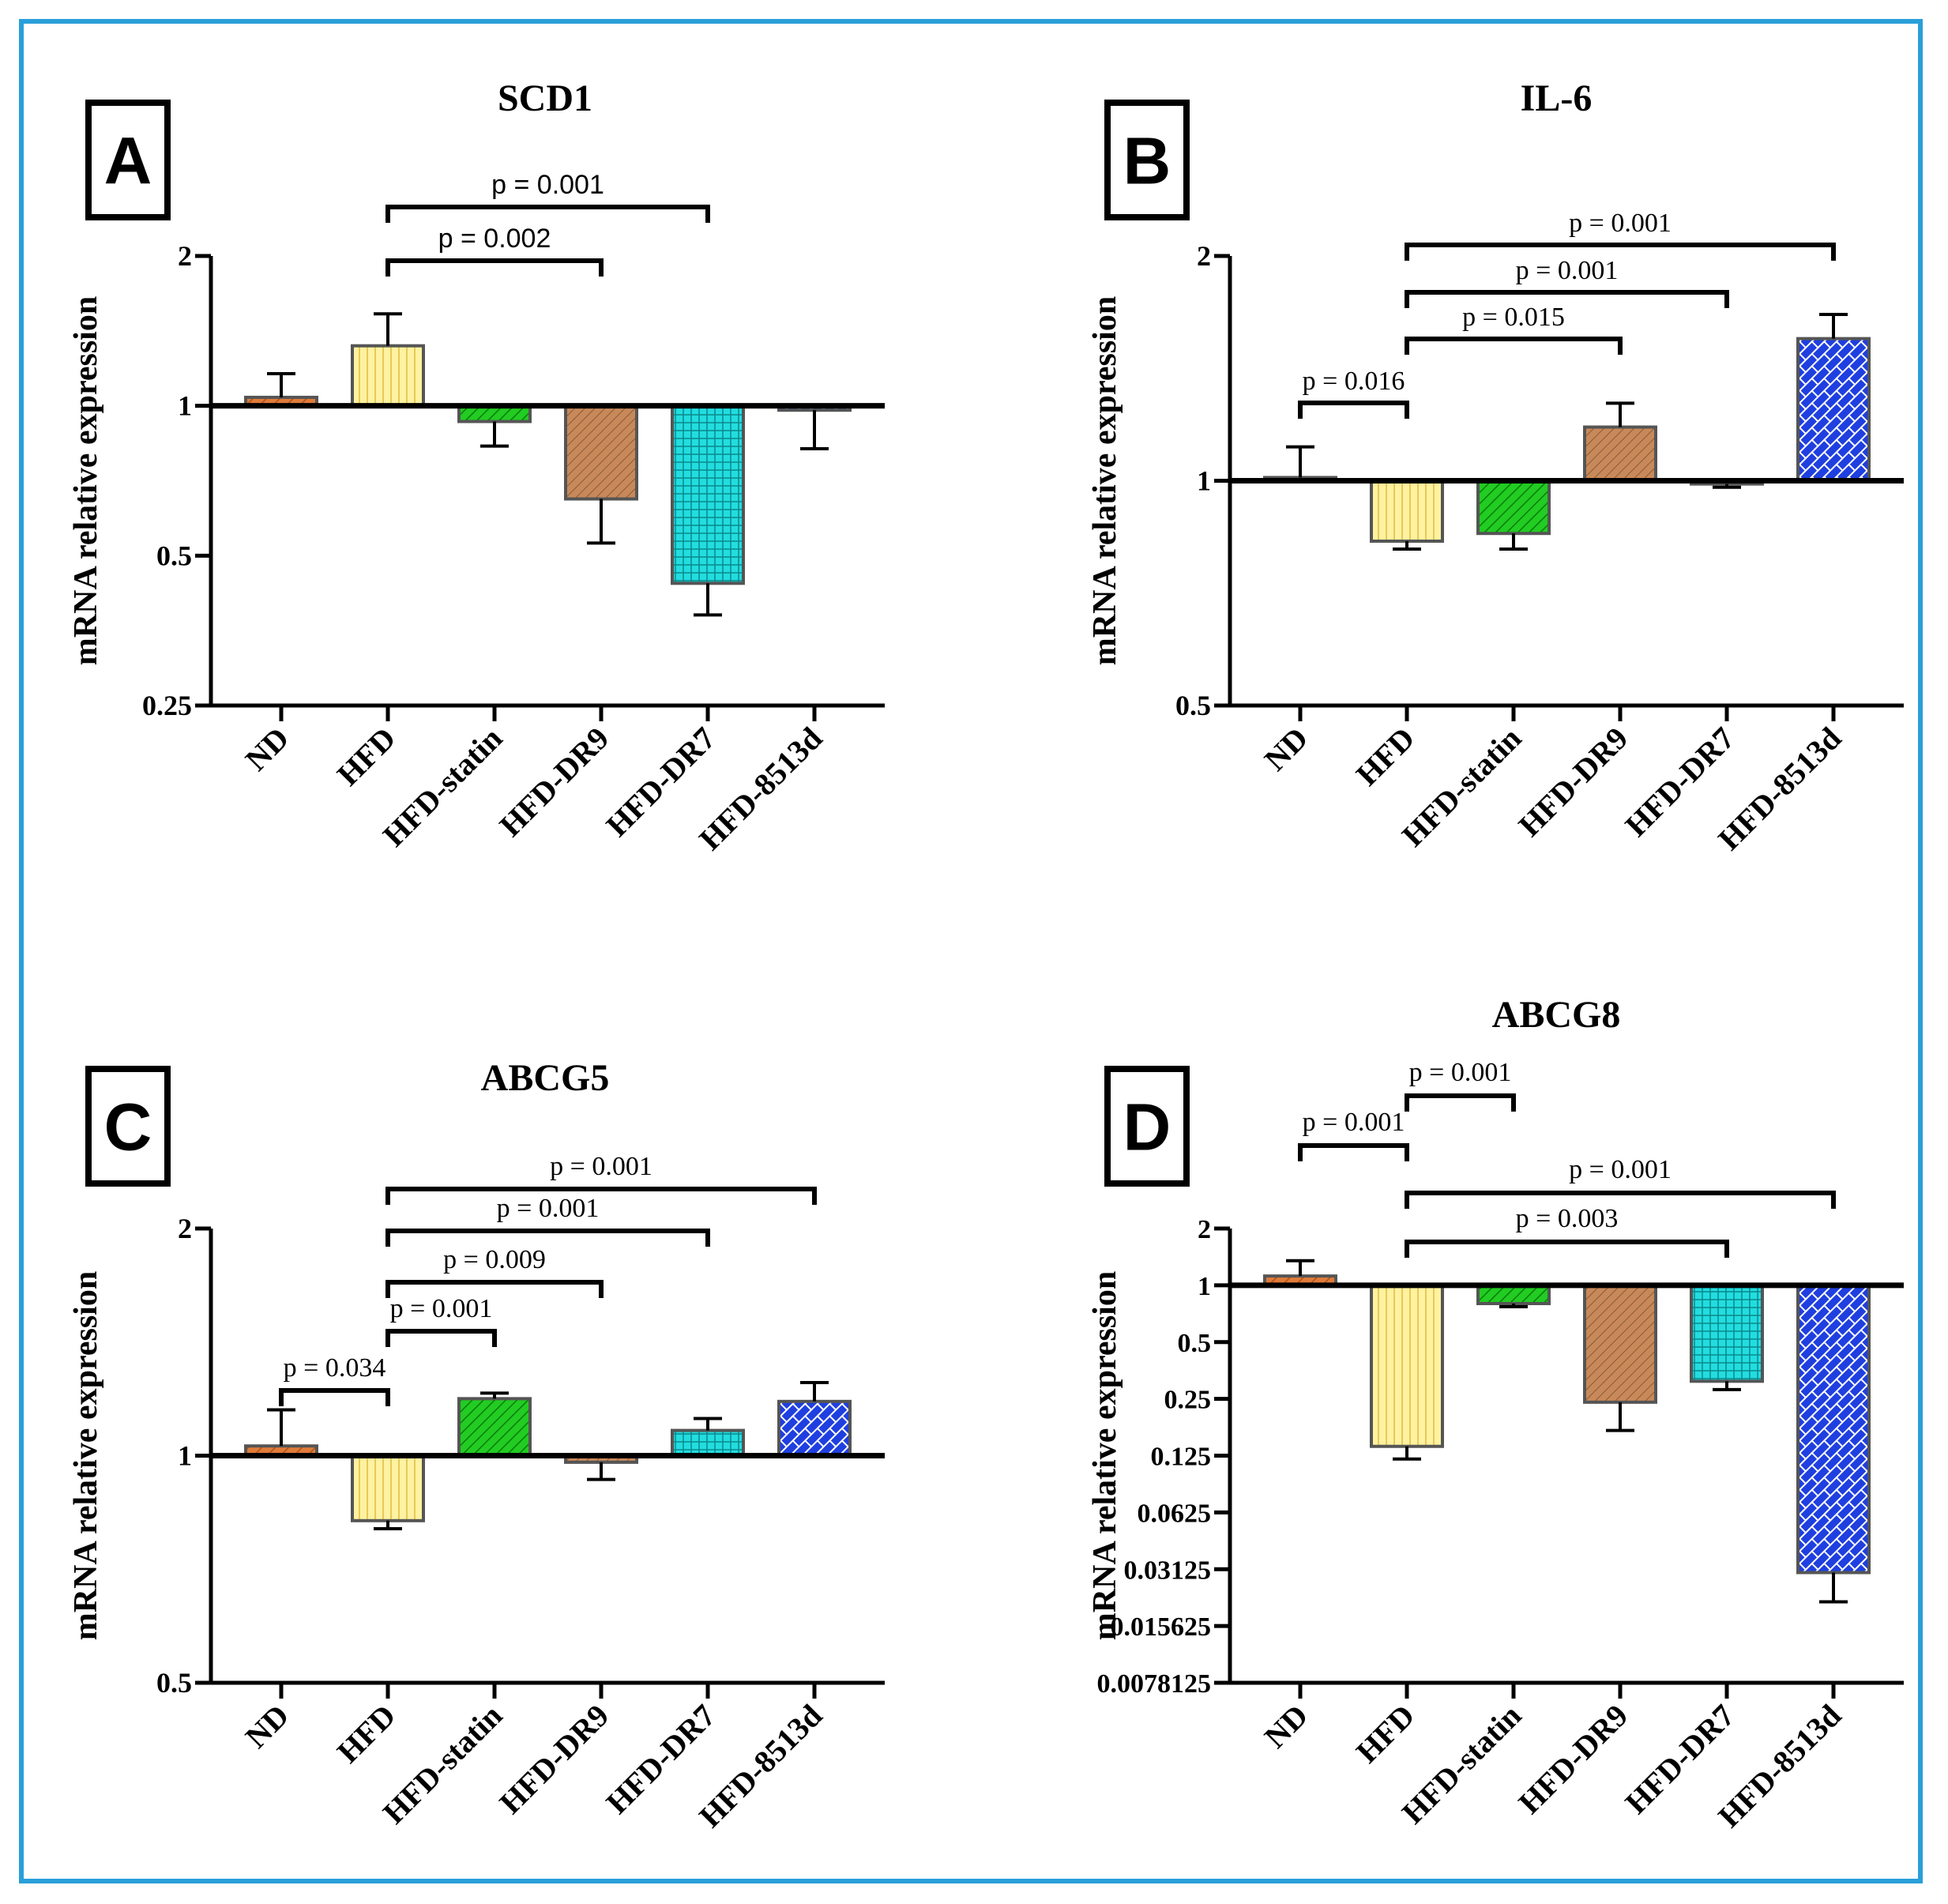 Image resolution: width=1948 pixels, height=1904 pixels. What do you see at coordinates (545, 98) in the screenshot?
I see `chart-title: SCD1` at bounding box center [545, 98].